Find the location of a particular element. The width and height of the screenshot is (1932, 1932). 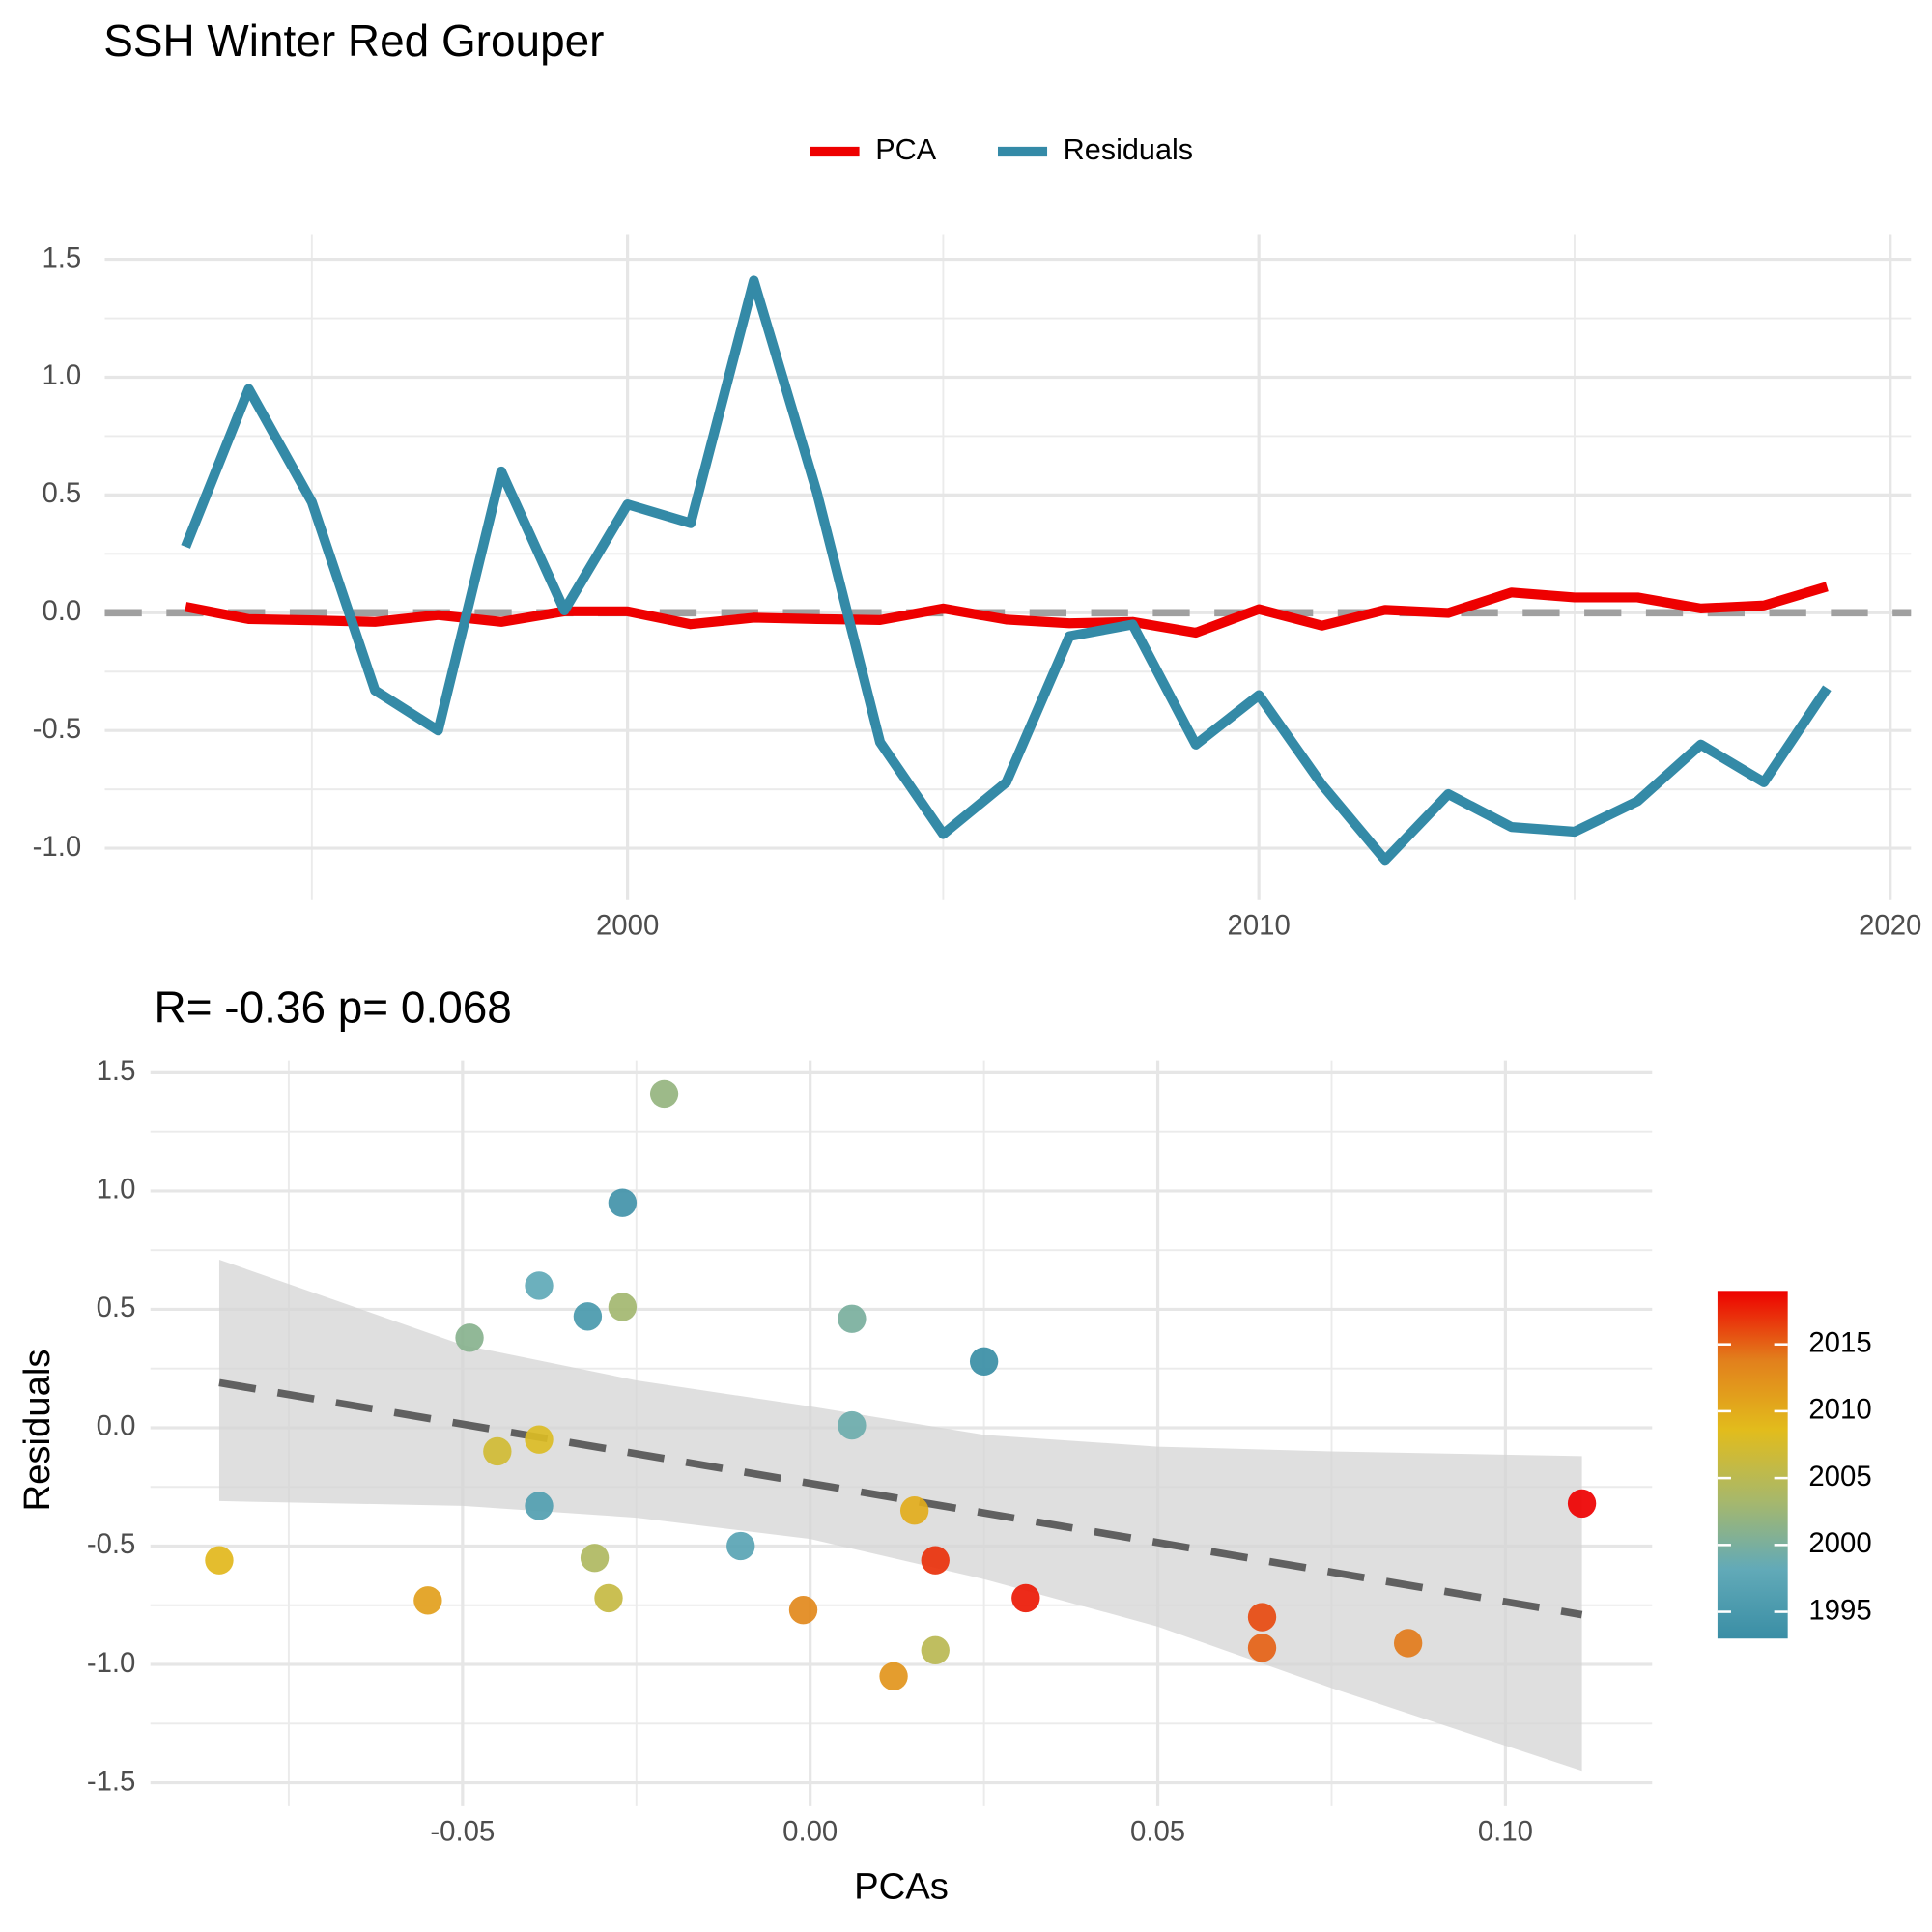

colorbar-label: 2000 is located at coordinates (1839, 1543).